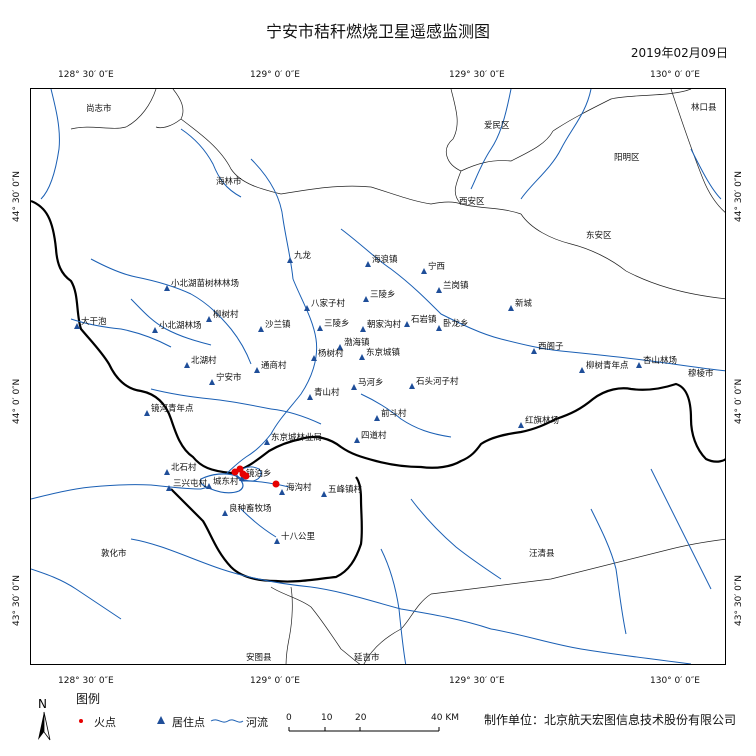  Describe the element at coordinates (701, 374) in the screenshot. I see `place-suileng: 穆棱市` at that location.